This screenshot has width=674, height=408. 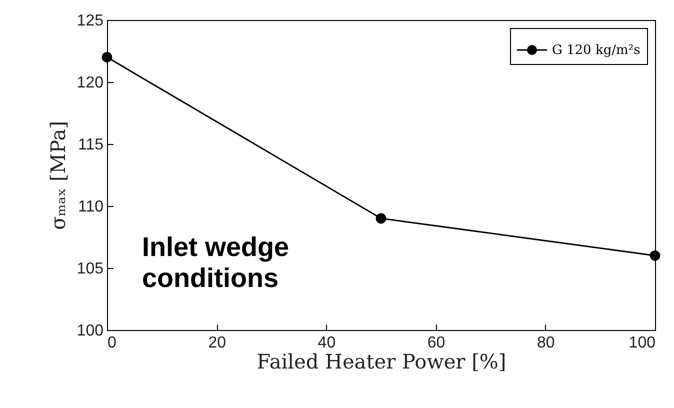 I want to click on y-axis-title: σₘₐₓ [MPa], so click(x=58, y=175).